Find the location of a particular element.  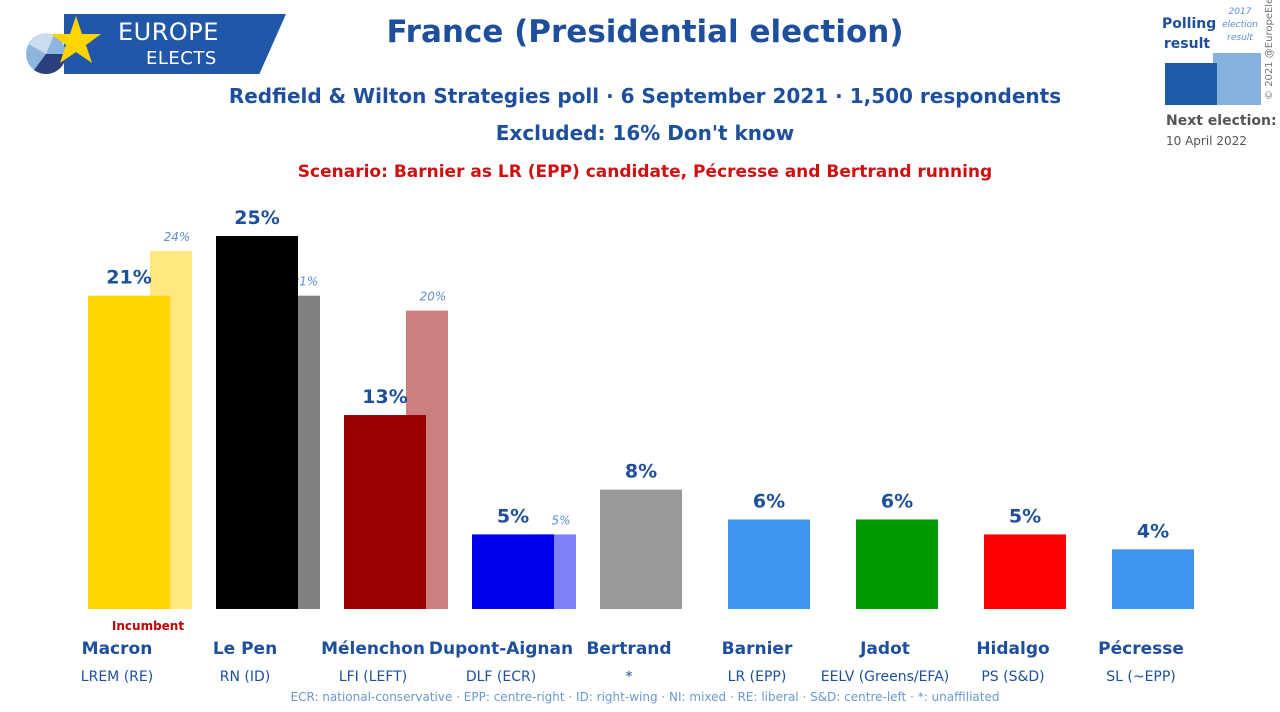

bar-poll-label-4: 8% is located at coordinates (641, 472).